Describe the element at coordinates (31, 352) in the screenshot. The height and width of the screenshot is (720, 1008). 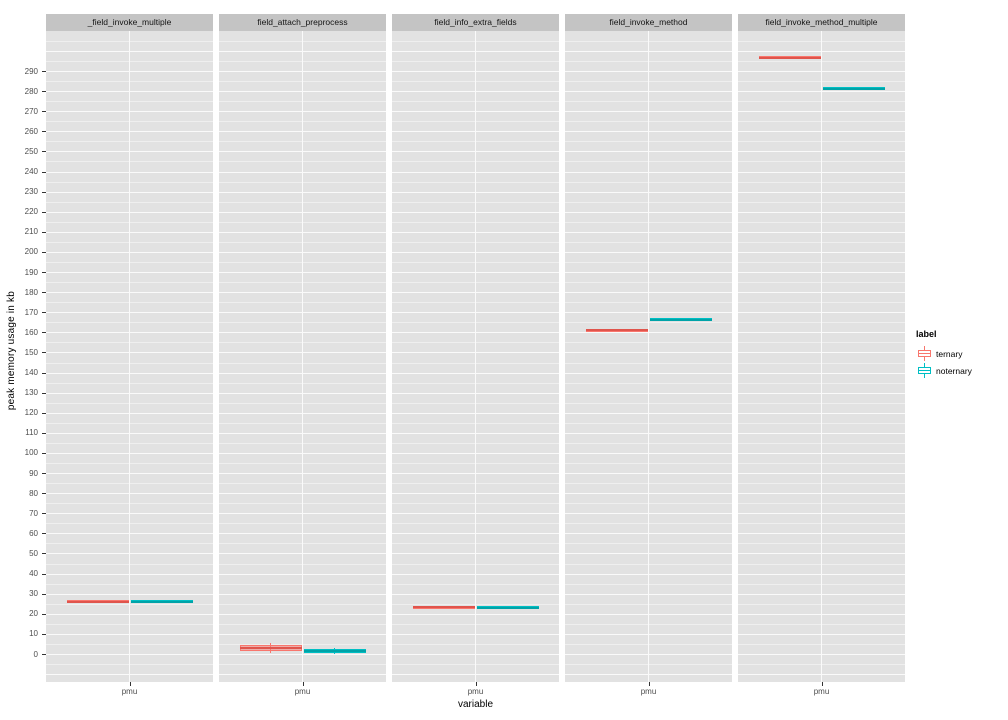
I see `y-tick-label: 150` at that location.